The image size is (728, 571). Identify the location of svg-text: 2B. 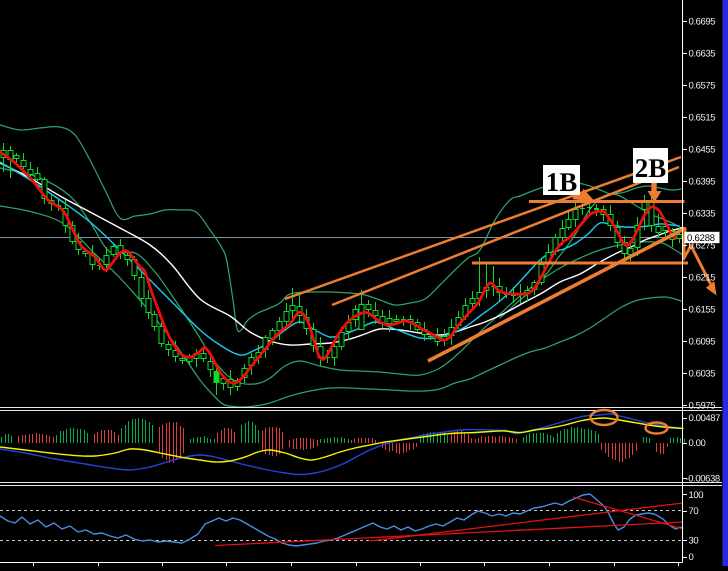
(651, 168).